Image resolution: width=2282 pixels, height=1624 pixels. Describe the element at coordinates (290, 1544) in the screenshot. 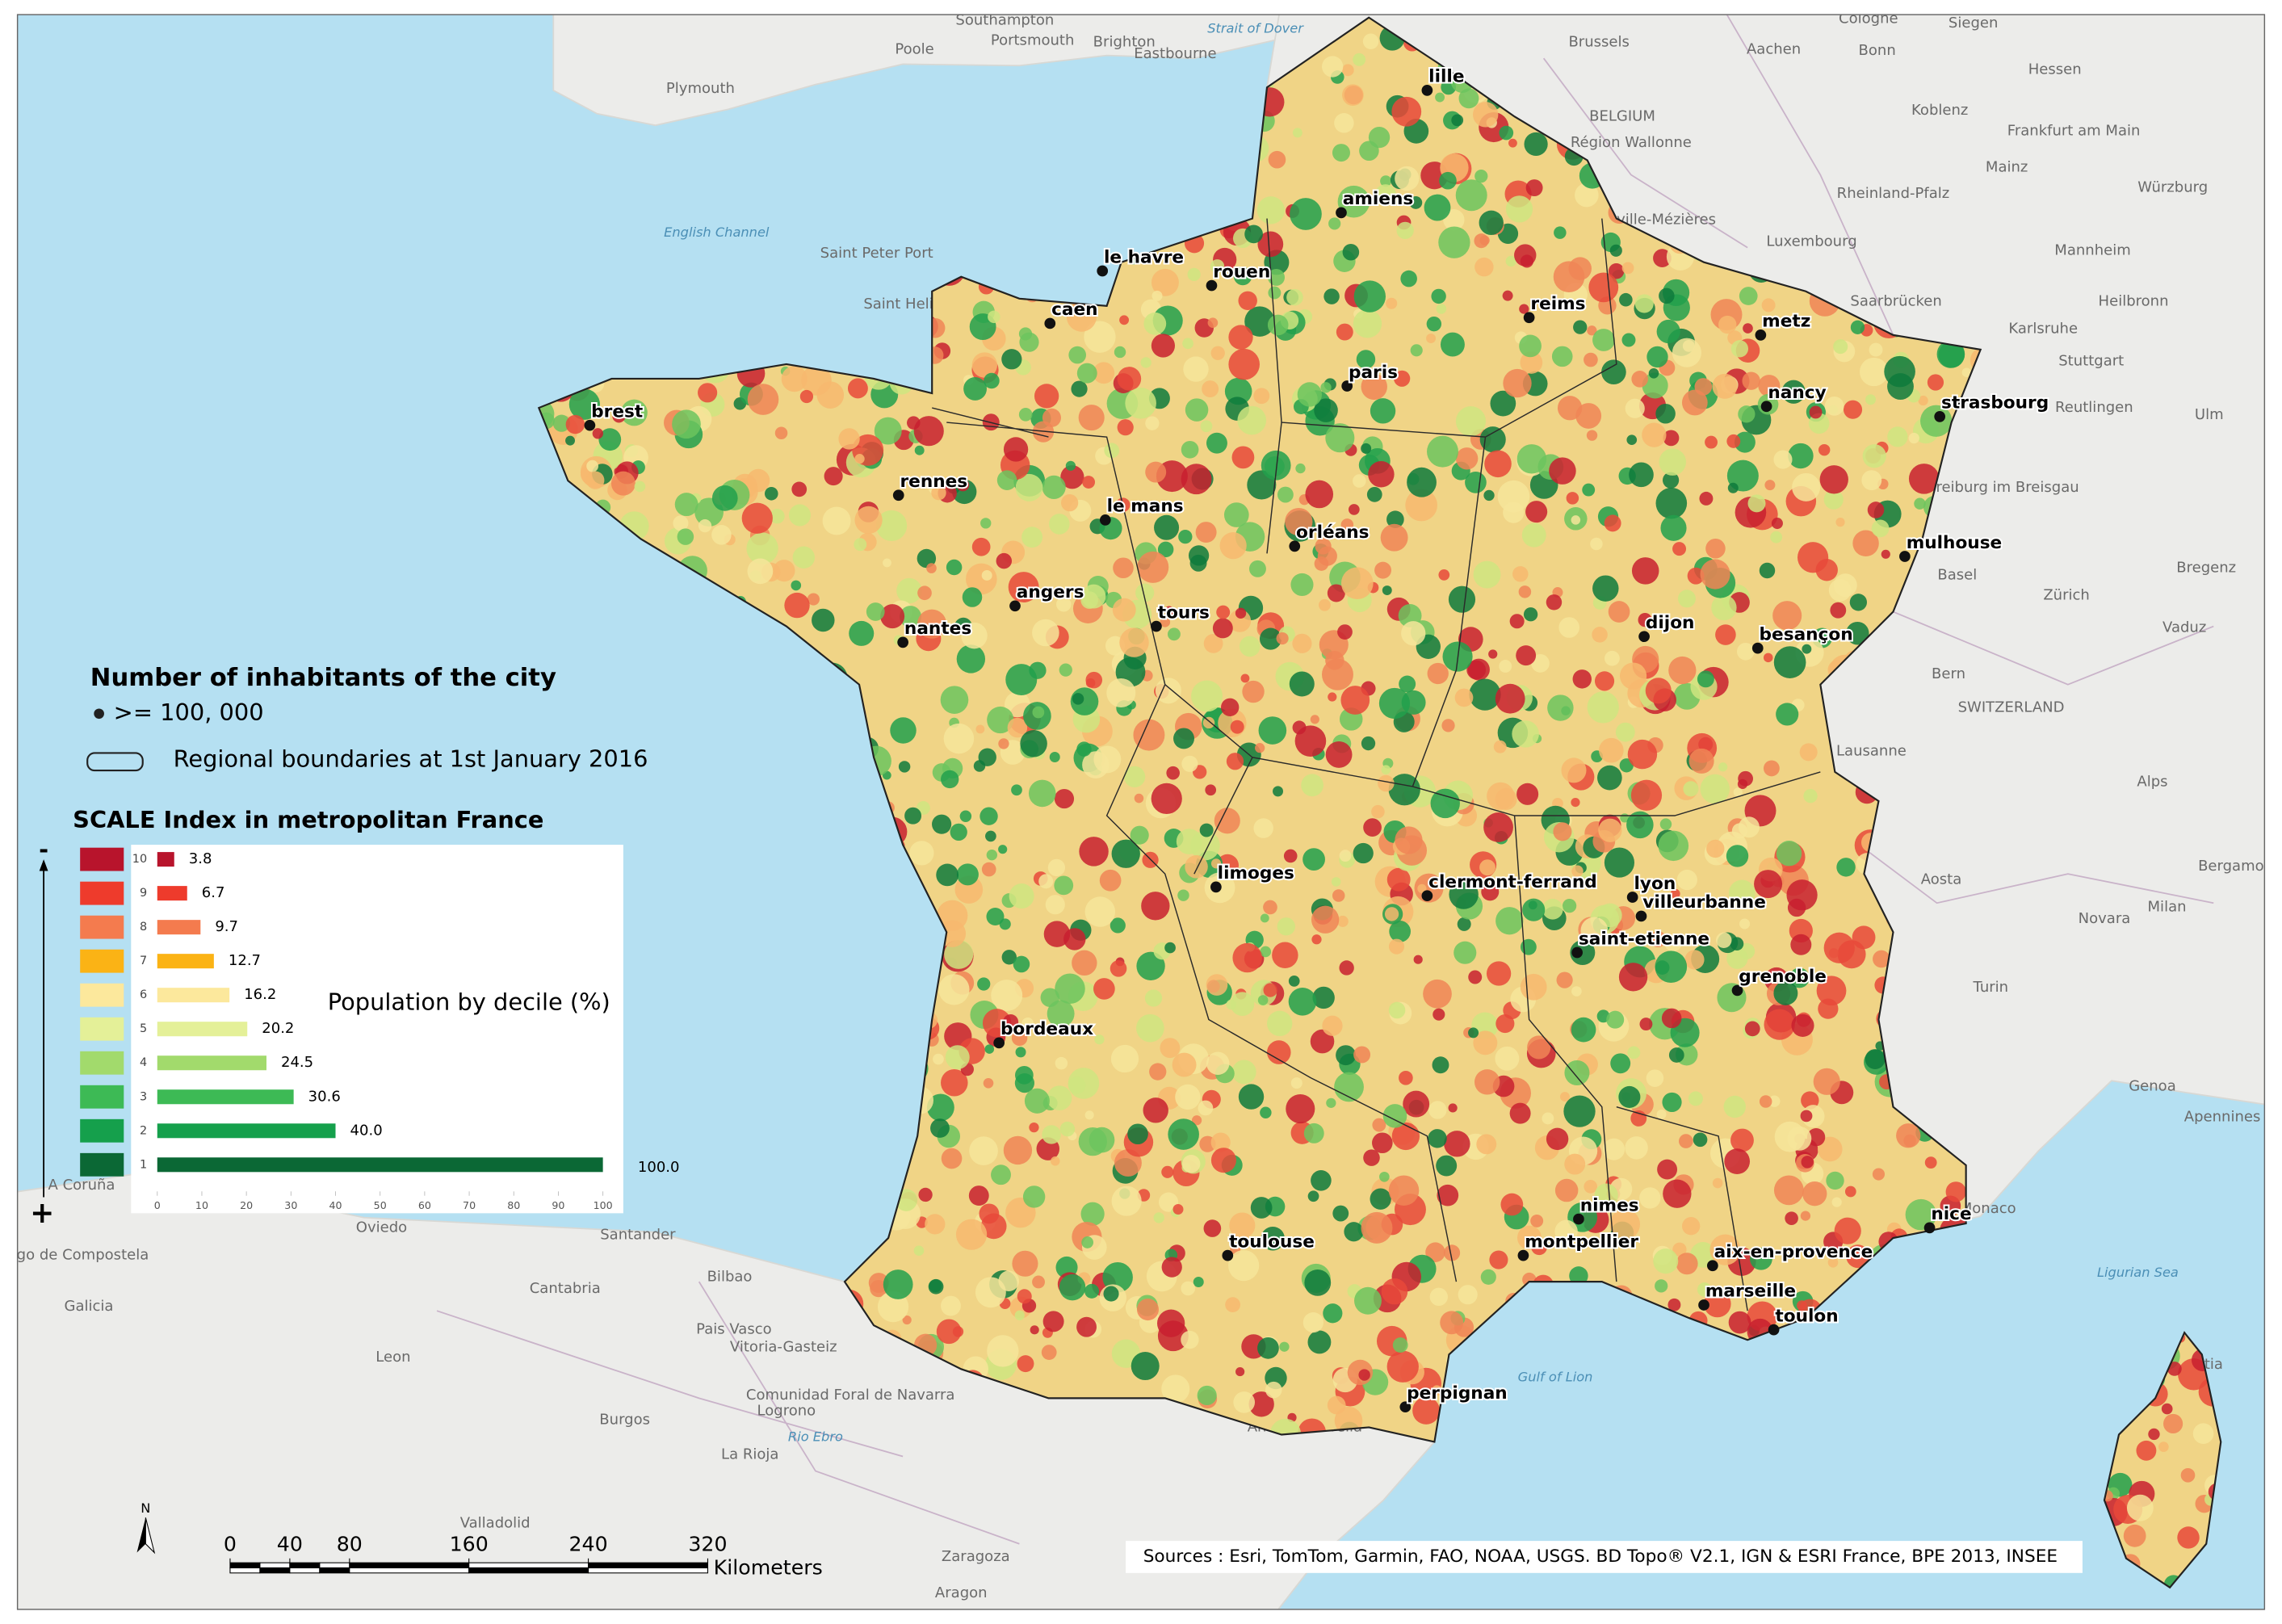

I see `scale-tick-label: 40` at that location.